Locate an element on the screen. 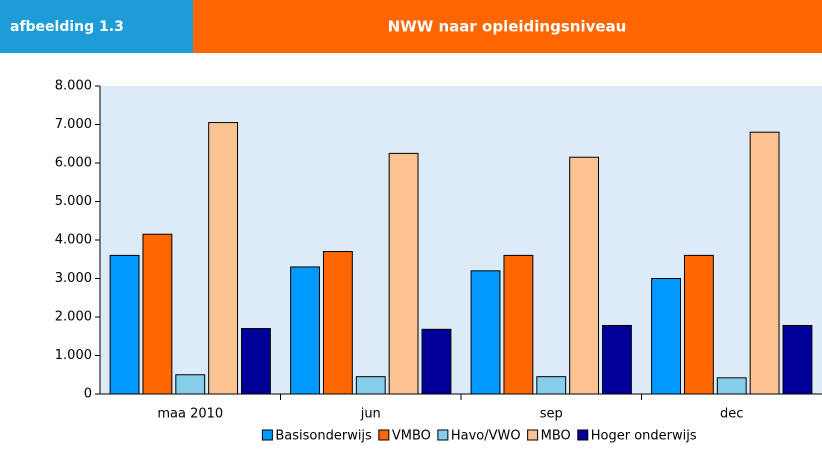 This screenshot has height=461, width=822. x-tick-label: jun is located at coordinates (370, 414).